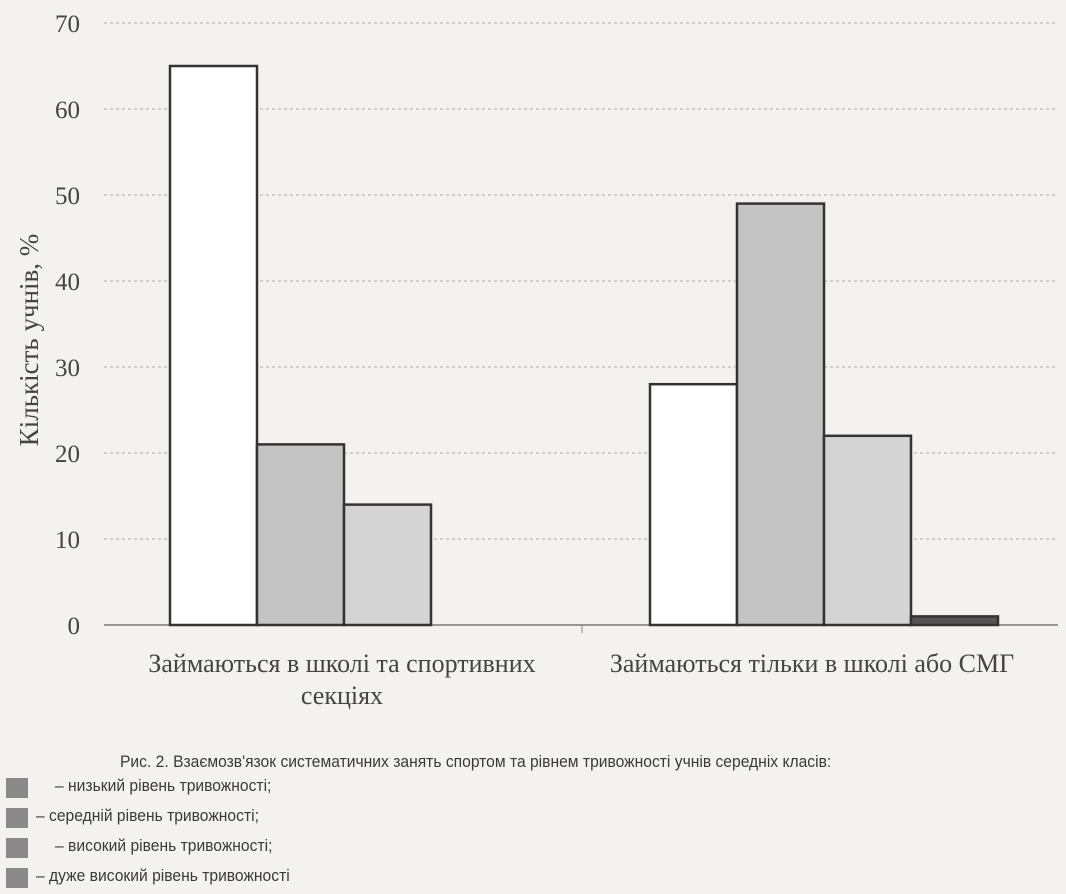 This screenshot has height=894, width=1066. What do you see at coordinates (67, 325) in the screenshot?
I see `y-tick-labels: 0 10 20 30 40 50 60 70` at bounding box center [67, 325].